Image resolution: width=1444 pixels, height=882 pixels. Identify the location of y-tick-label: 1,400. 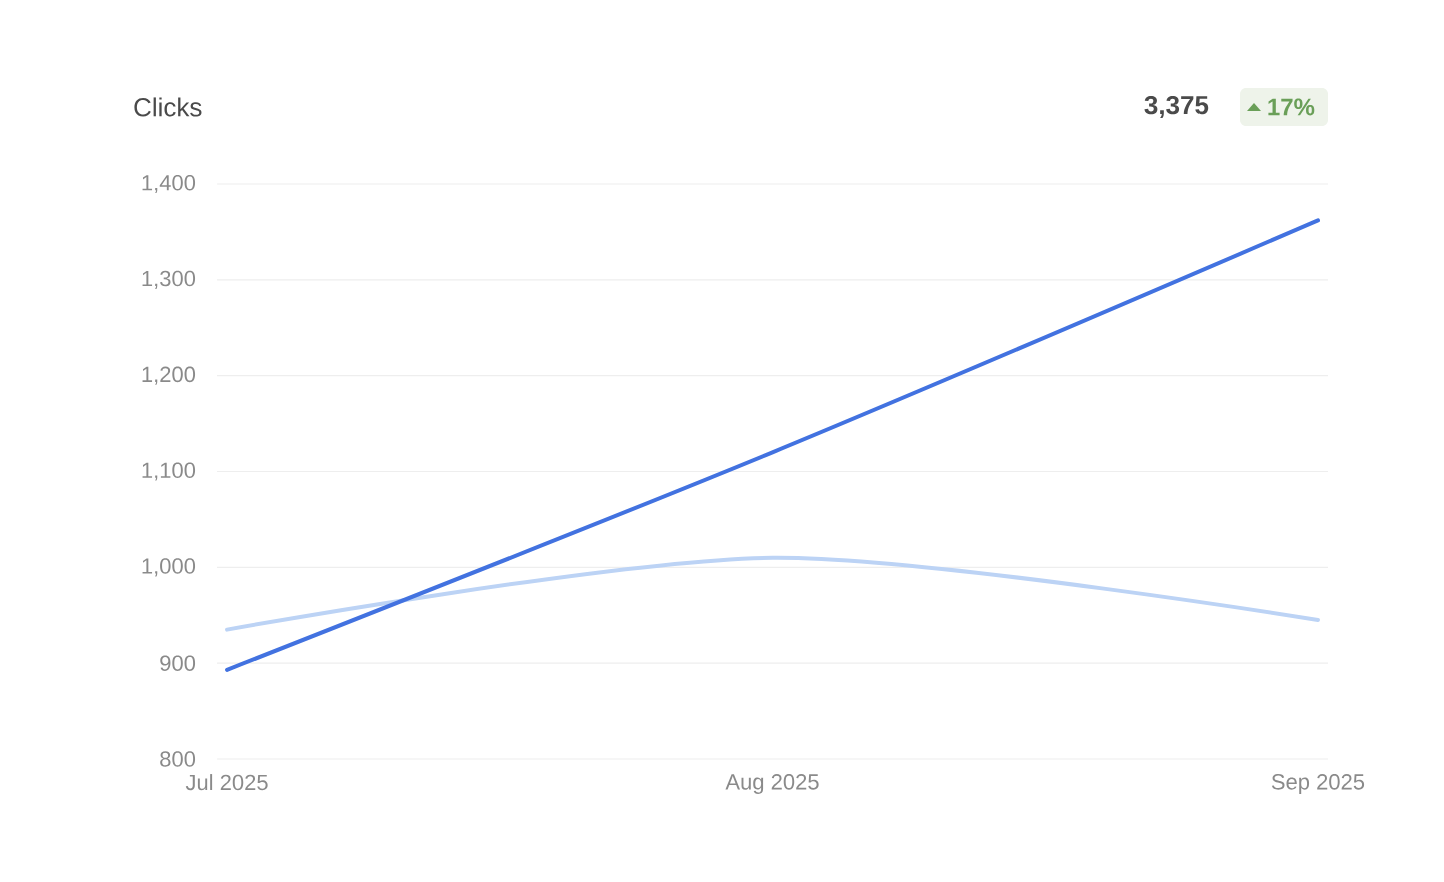
(169, 184).